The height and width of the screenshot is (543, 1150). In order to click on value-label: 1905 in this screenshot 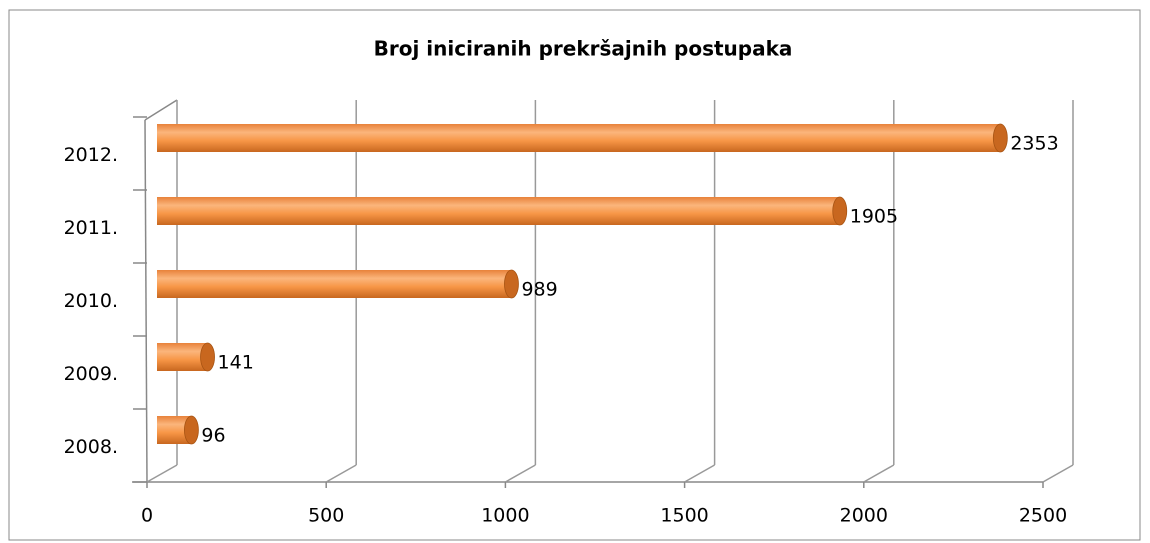, I will do `click(874, 217)`.